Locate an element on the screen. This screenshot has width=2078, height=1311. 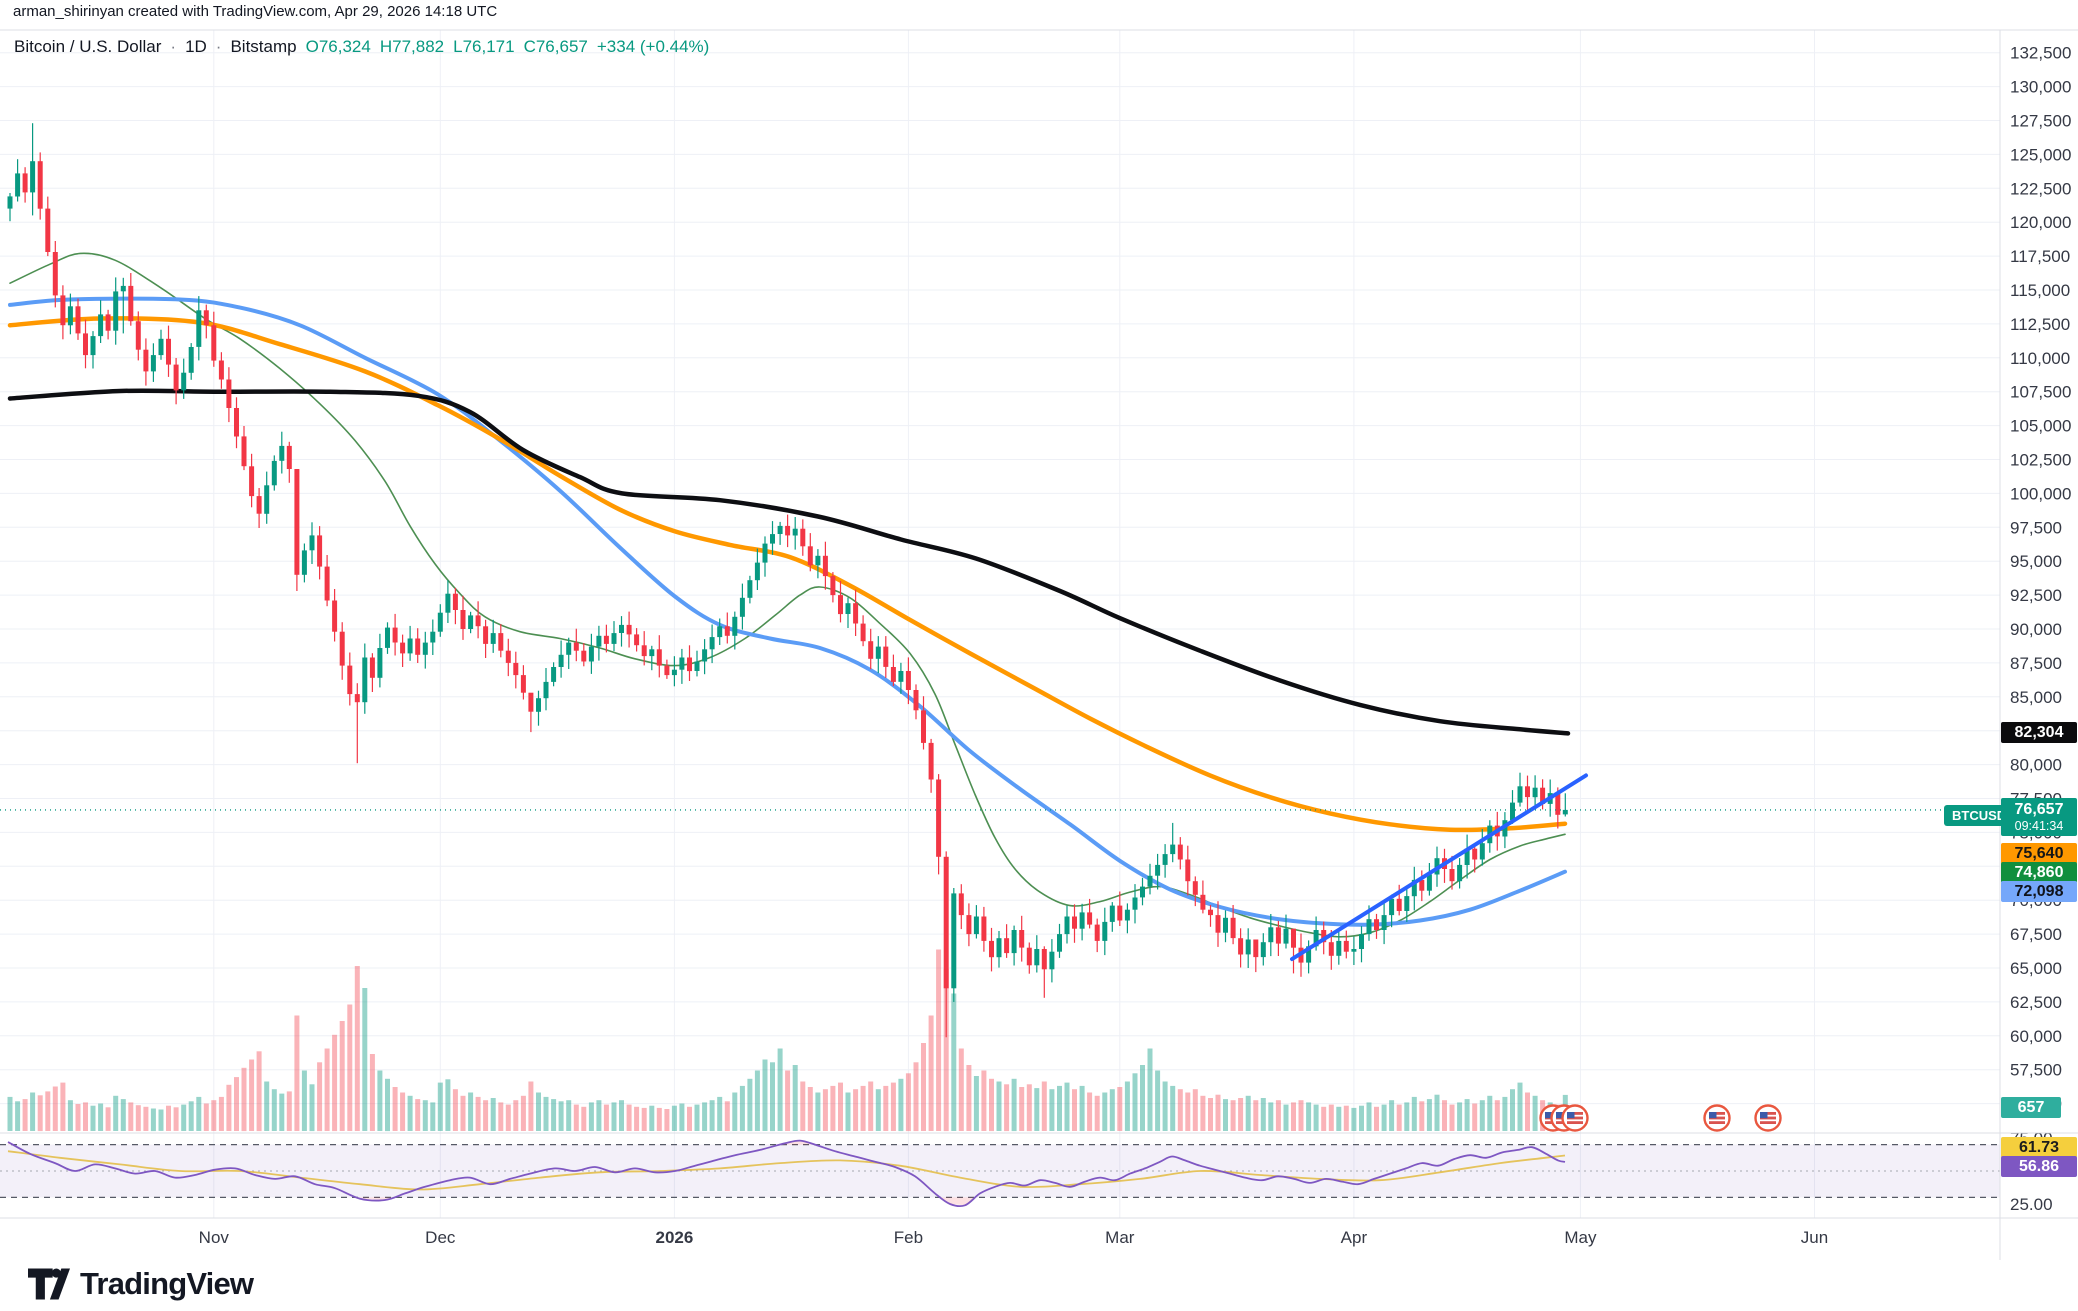
svg-text: 112,500 is located at coordinates (2040, 324).